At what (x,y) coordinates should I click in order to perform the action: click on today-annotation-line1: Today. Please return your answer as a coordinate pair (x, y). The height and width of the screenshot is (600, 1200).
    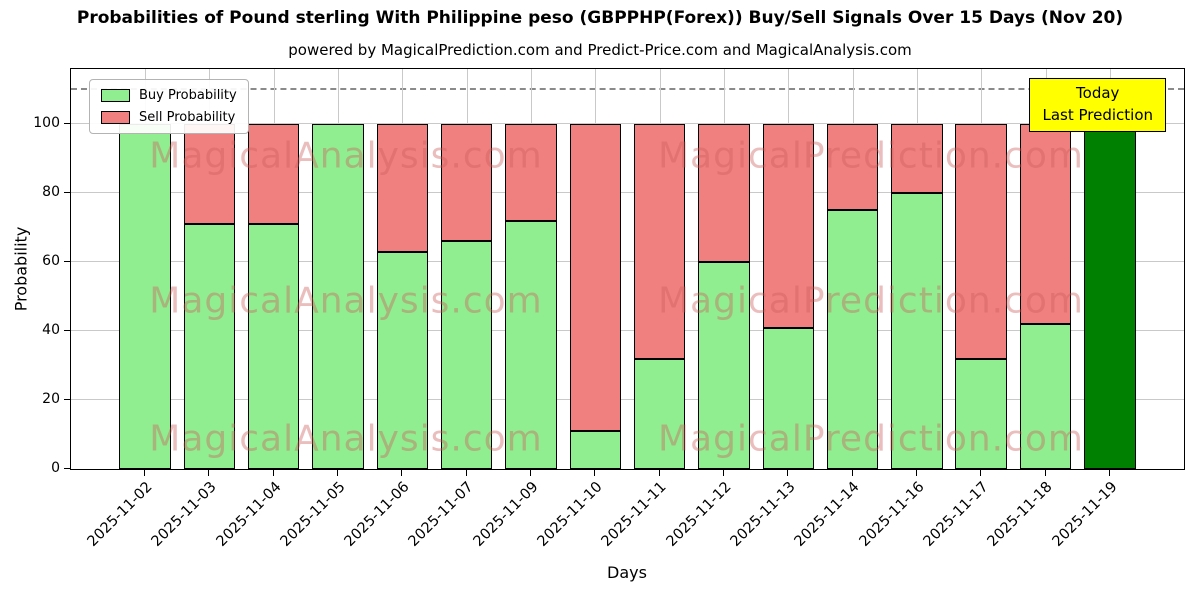
    Looking at the image, I should click on (1098, 93).